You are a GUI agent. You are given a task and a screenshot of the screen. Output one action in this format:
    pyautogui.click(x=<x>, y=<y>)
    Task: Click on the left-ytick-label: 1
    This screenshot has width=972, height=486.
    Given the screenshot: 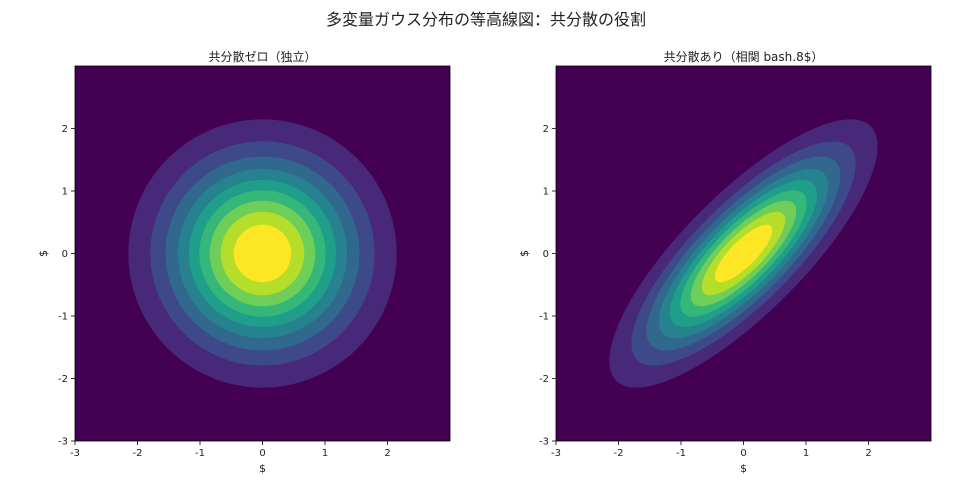 What is the action you would take?
    pyautogui.click(x=65, y=192)
    